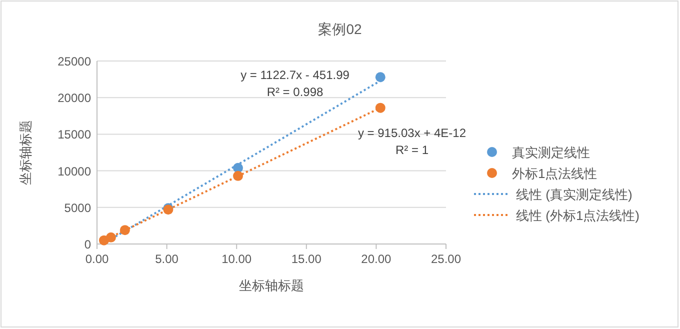 The height and width of the screenshot is (329, 680). I want to click on y-axis-title: 坐标轴标题, so click(25, 152).